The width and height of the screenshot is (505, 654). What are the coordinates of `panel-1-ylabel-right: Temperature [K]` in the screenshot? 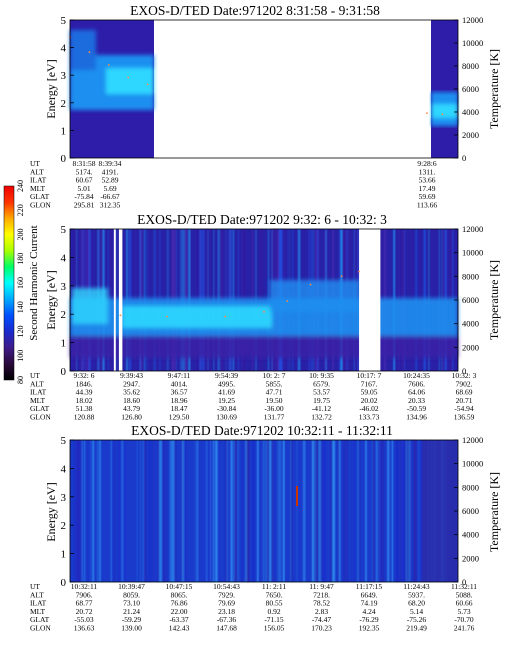 It's located at (494, 89).